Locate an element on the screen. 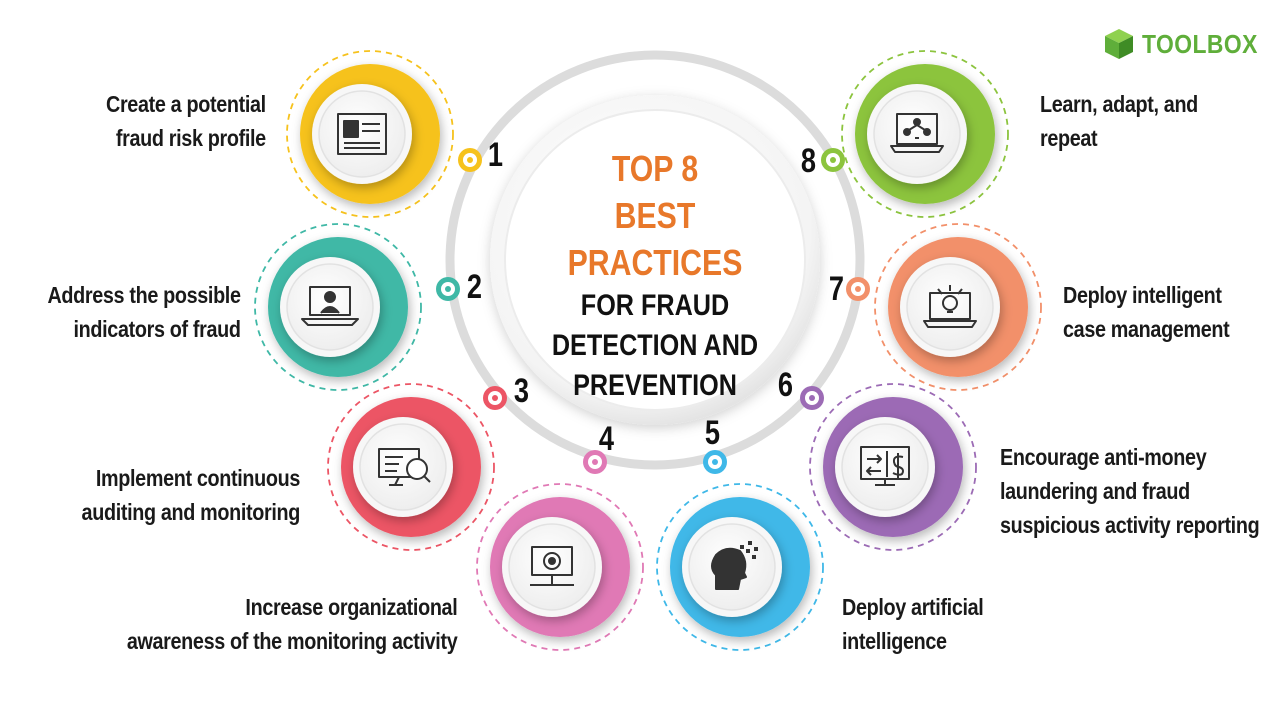  center-title-line5: PREVENTION is located at coordinates (655, 385).